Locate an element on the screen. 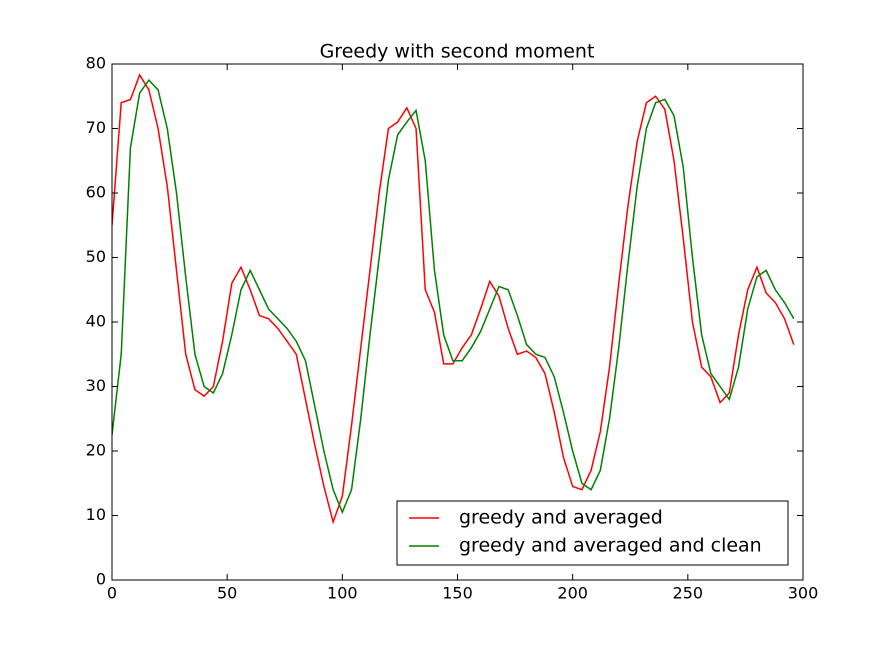  y-tick-label: 40 is located at coordinates (96, 321).